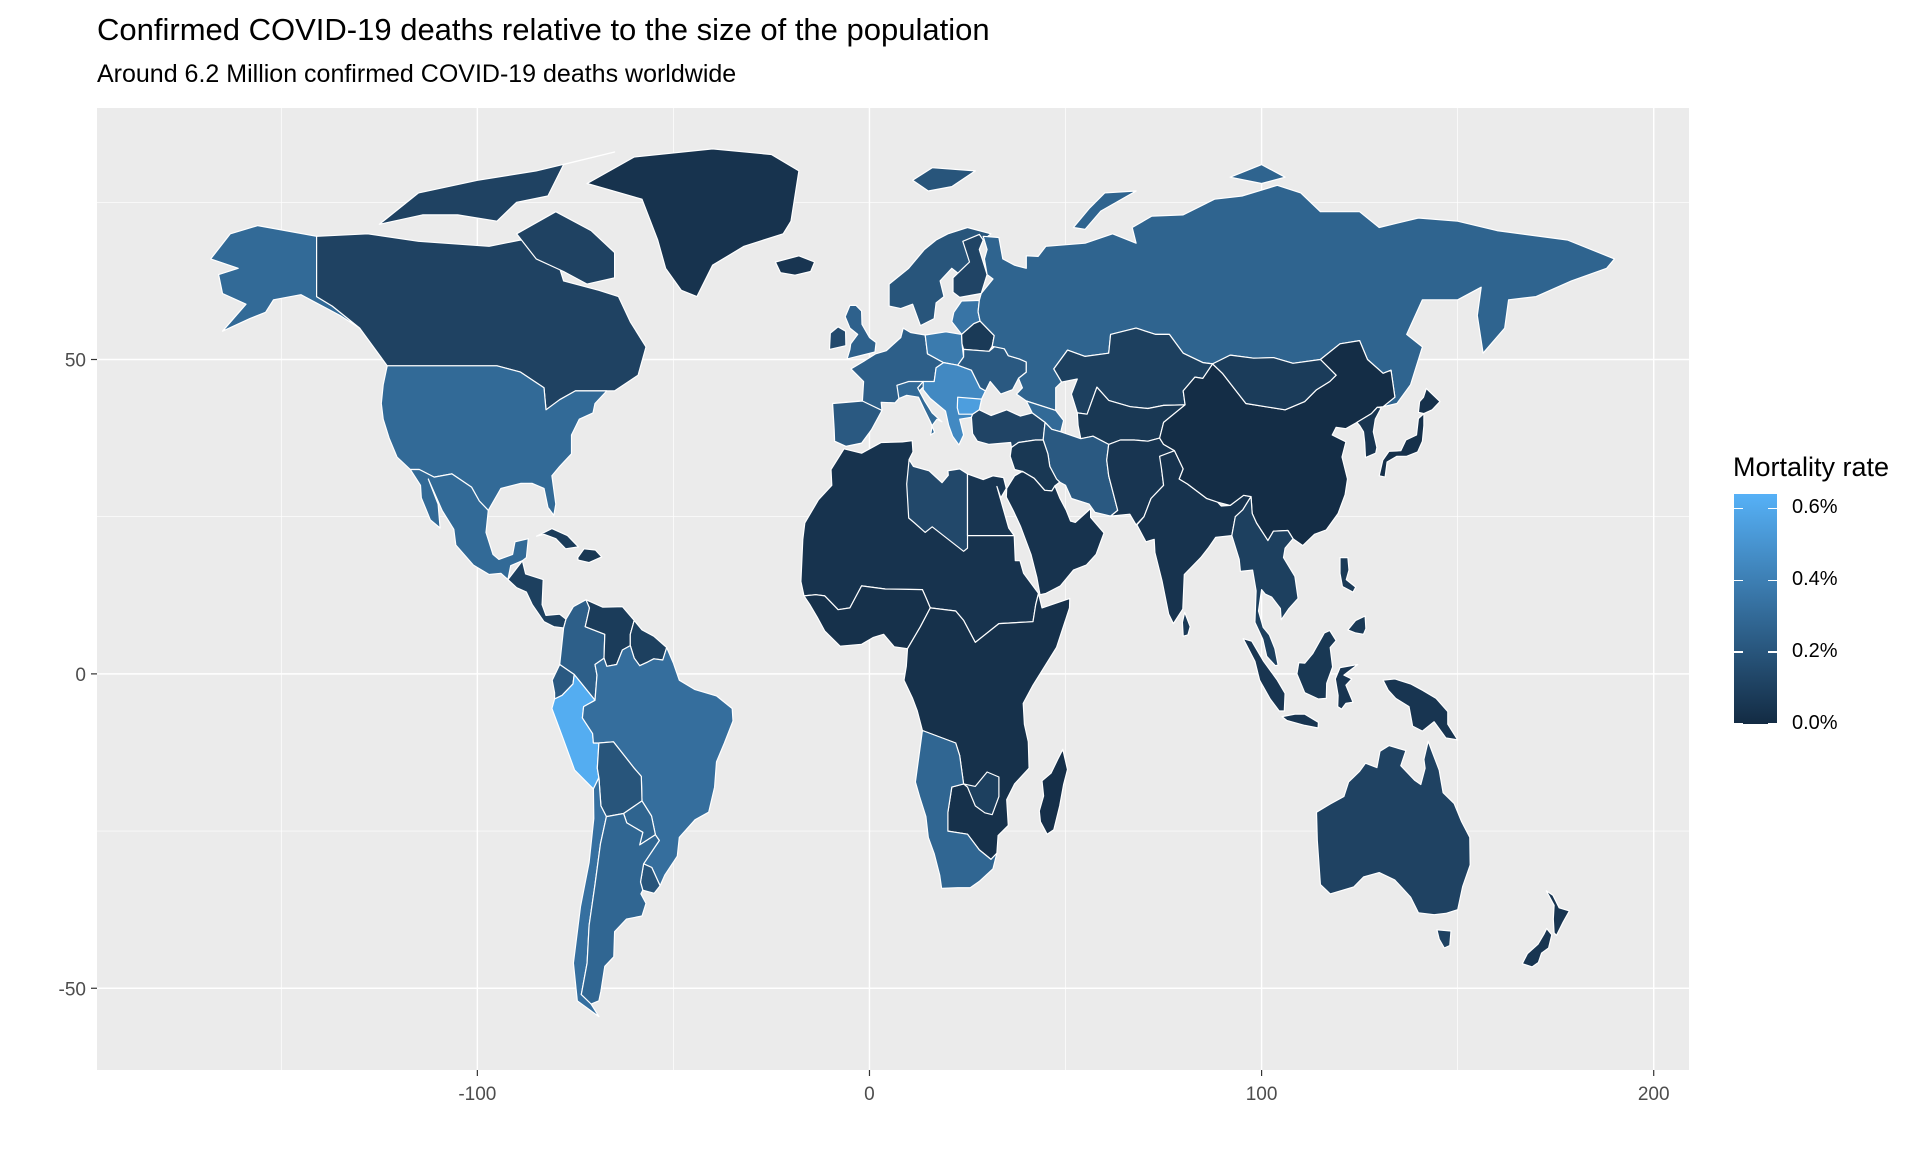  I want to click on x-tick-label: 0, so click(869, 1094).